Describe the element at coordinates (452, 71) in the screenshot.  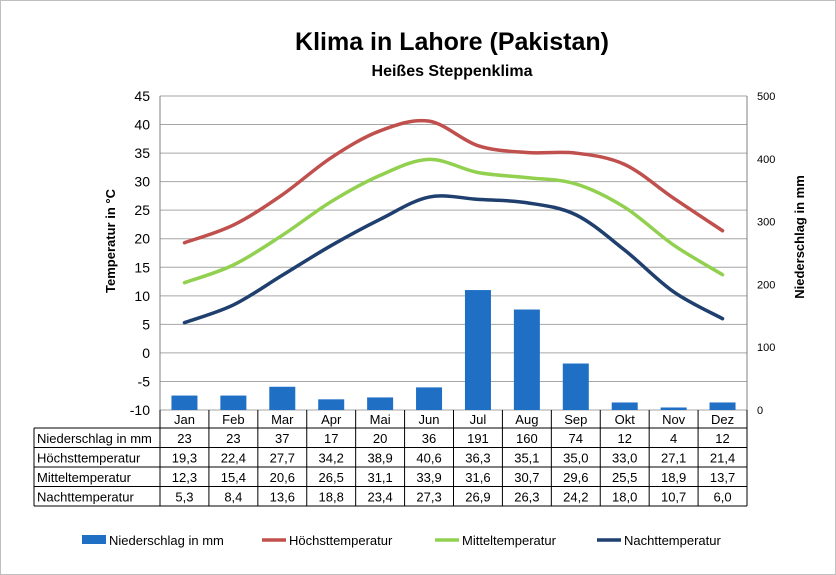
I see `chart-subtitle: Heißes Steppenklima` at that location.